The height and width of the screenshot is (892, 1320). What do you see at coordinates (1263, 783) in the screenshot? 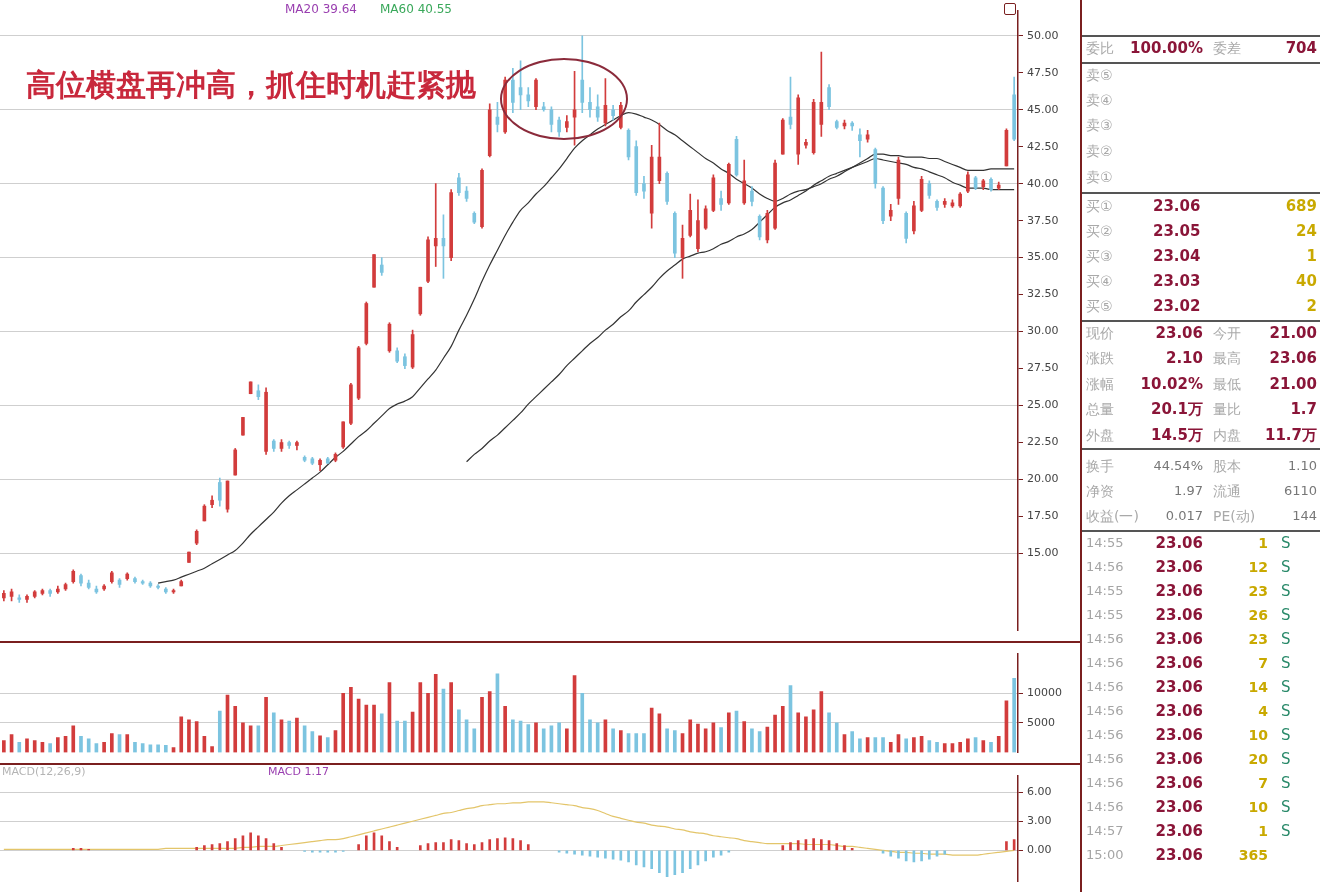
I see `text: 7` at bounding box center [1263, 783].